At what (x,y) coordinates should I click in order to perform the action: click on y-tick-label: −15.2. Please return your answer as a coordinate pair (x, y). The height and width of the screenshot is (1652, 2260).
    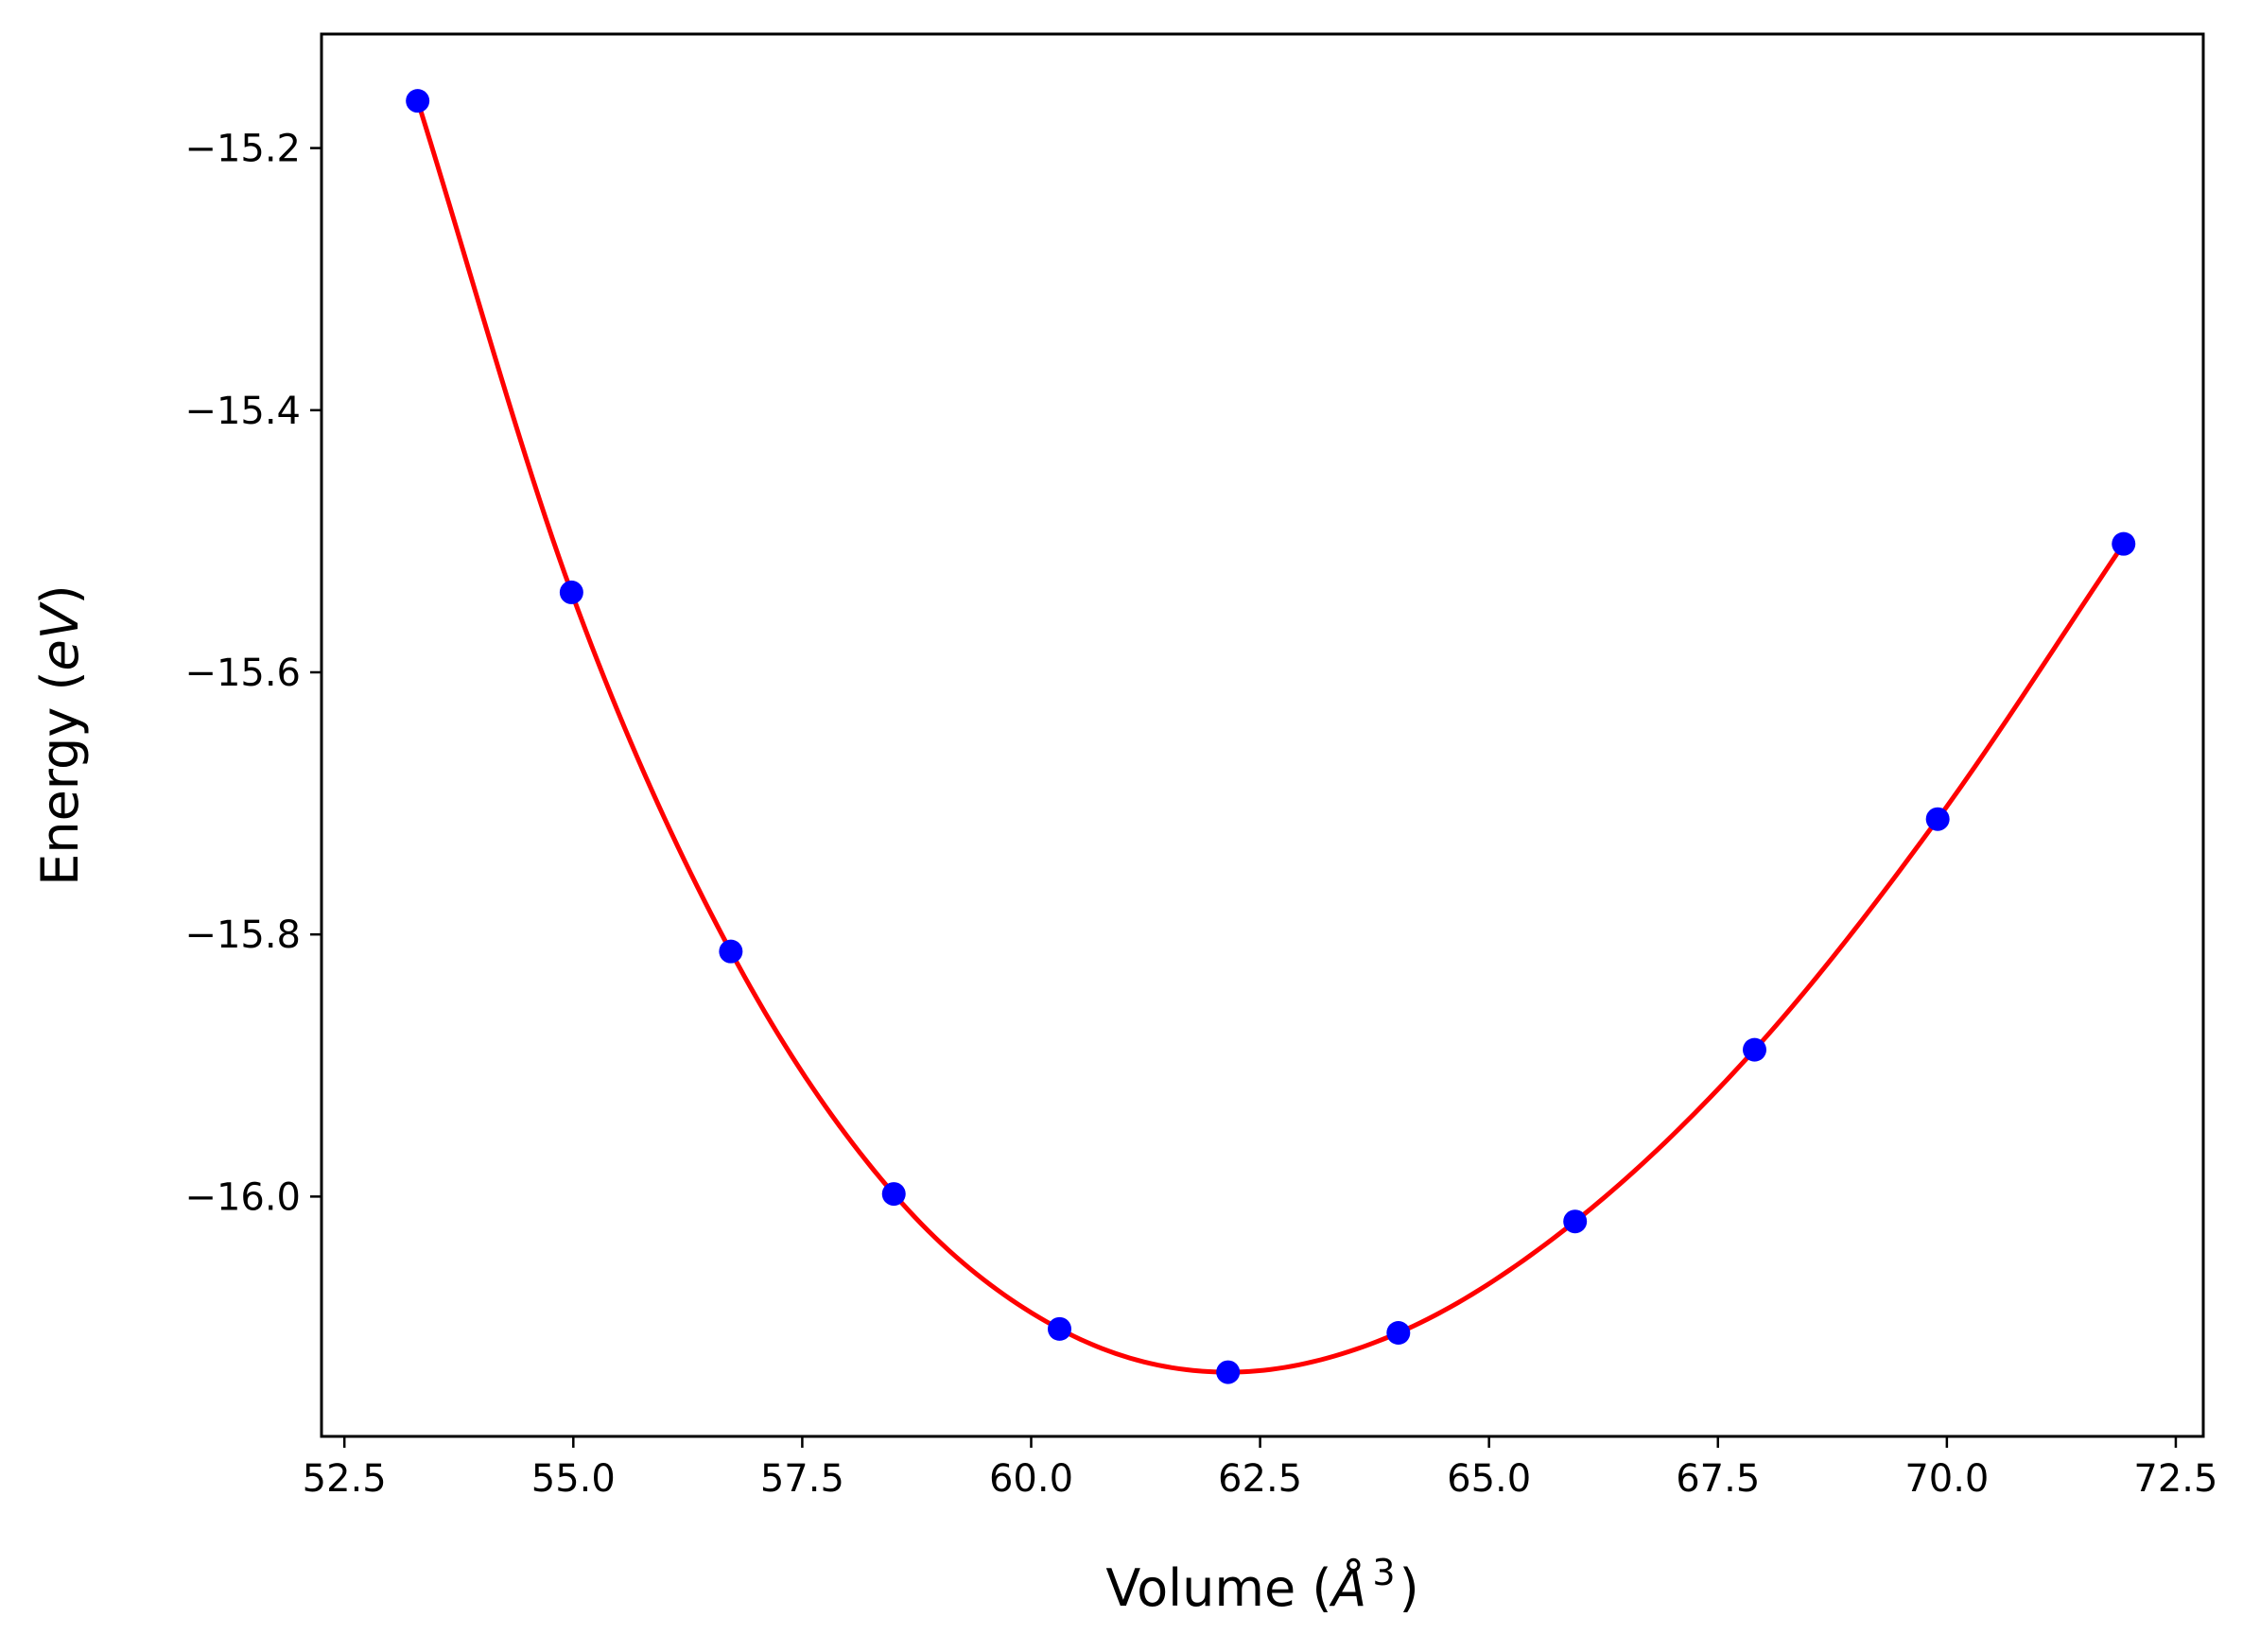
    Looking at the image, I should click on (242, 149).